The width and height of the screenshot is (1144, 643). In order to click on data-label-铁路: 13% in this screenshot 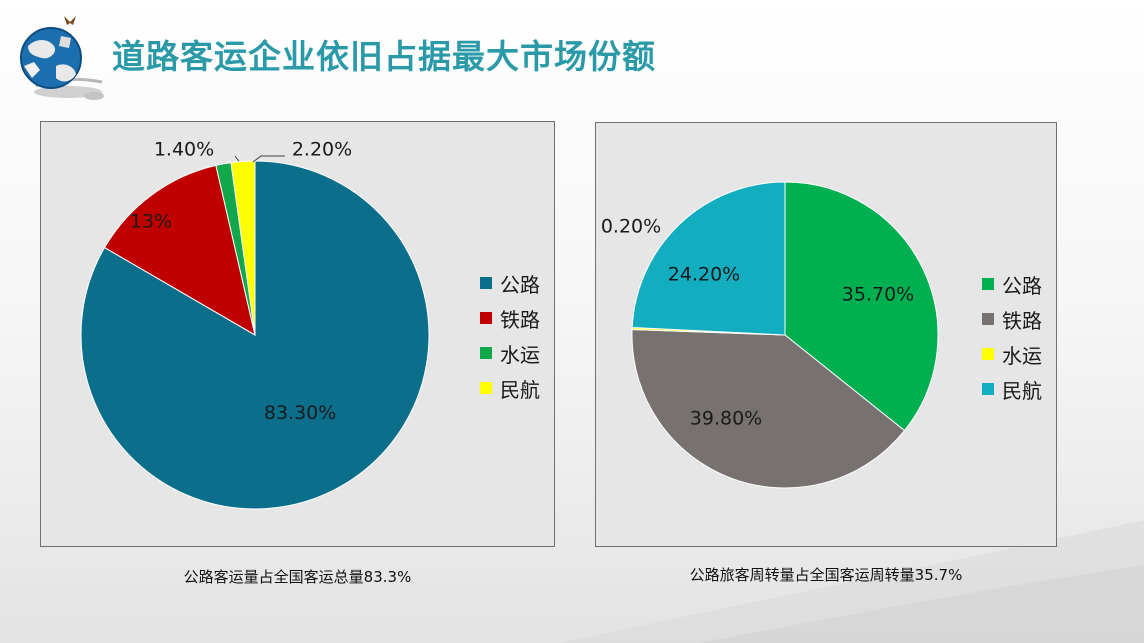, I will do `click(151, 222)`.